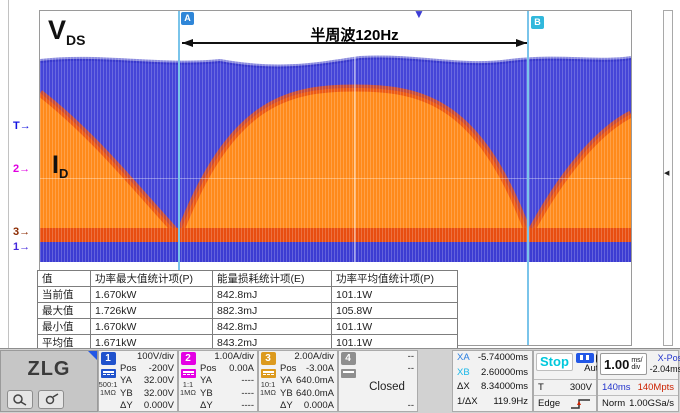  Describe the element at coordinates (247, 342) in the screenshot. I see `table-row: 平均值 1.671kW 843.2mJ 101.1W` at that location.